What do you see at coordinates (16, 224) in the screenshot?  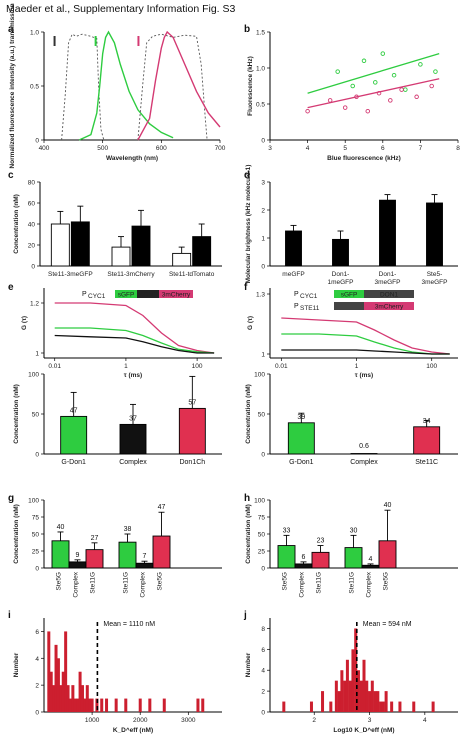 I see `panel-c-ylabel: Concentration (nM)` at bounding box center [16, 224].